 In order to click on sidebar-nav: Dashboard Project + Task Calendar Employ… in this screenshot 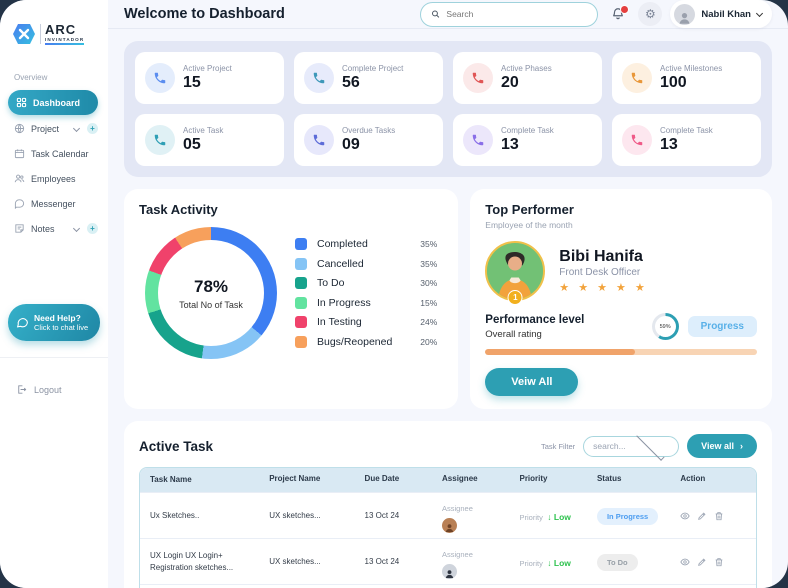, I will do `click(54, 165)`.